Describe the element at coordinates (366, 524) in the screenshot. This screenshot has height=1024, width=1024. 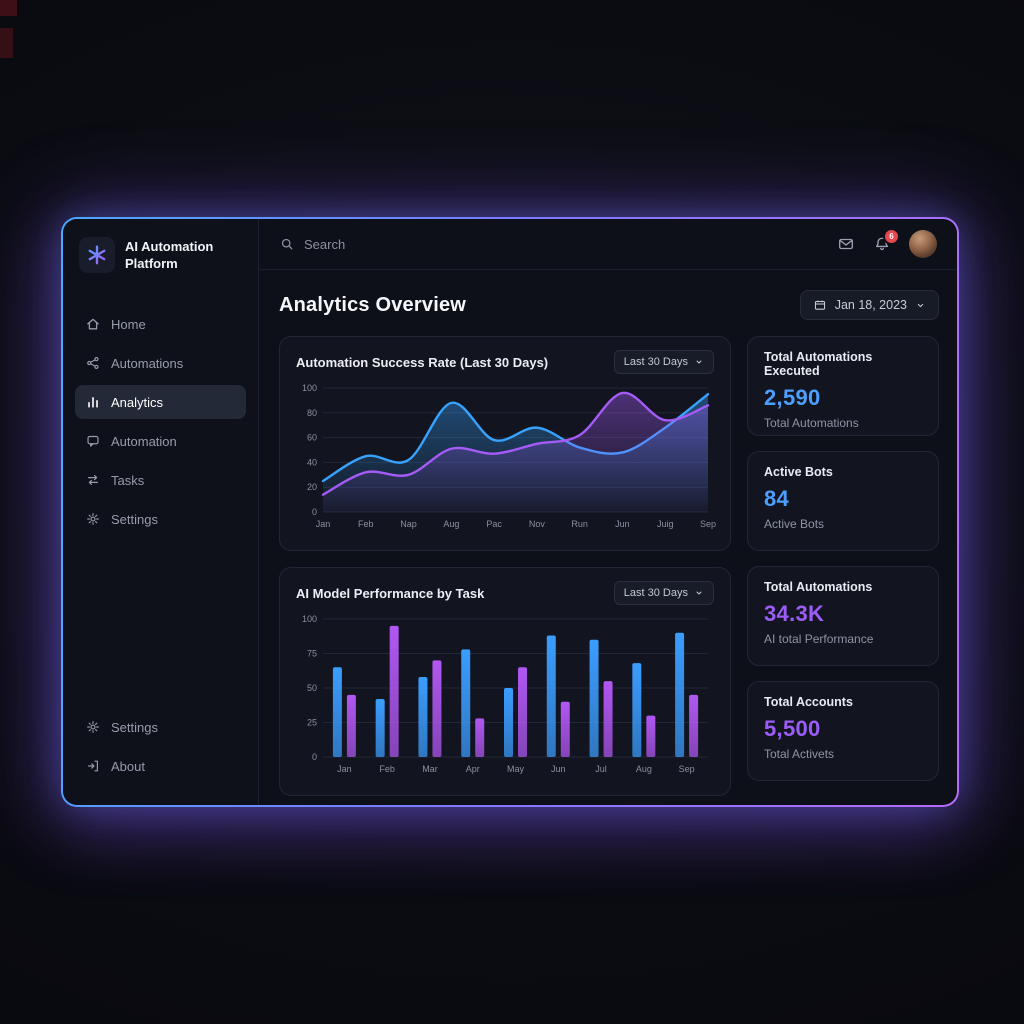
I see `svg-text: Feb` at that location.